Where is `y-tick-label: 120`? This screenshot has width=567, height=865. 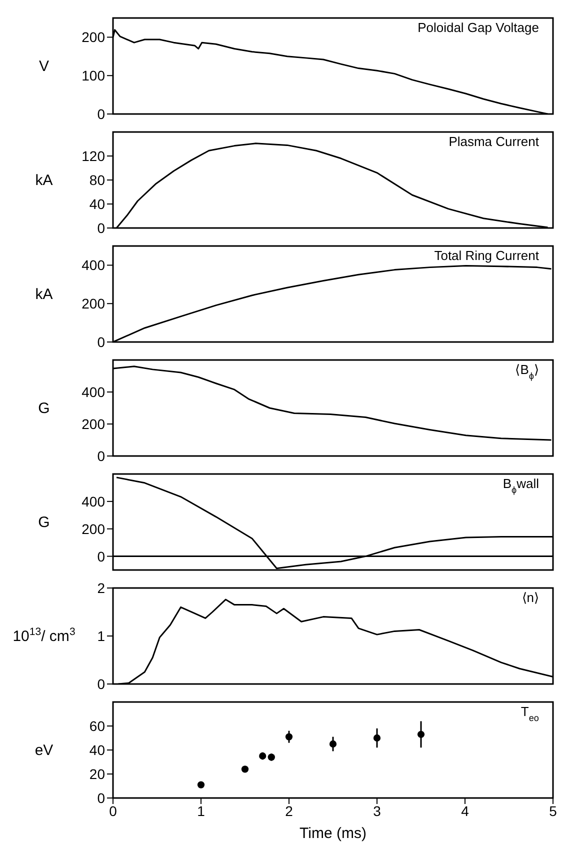 y-tick-label: 120 is located at coordinates (94, 156).